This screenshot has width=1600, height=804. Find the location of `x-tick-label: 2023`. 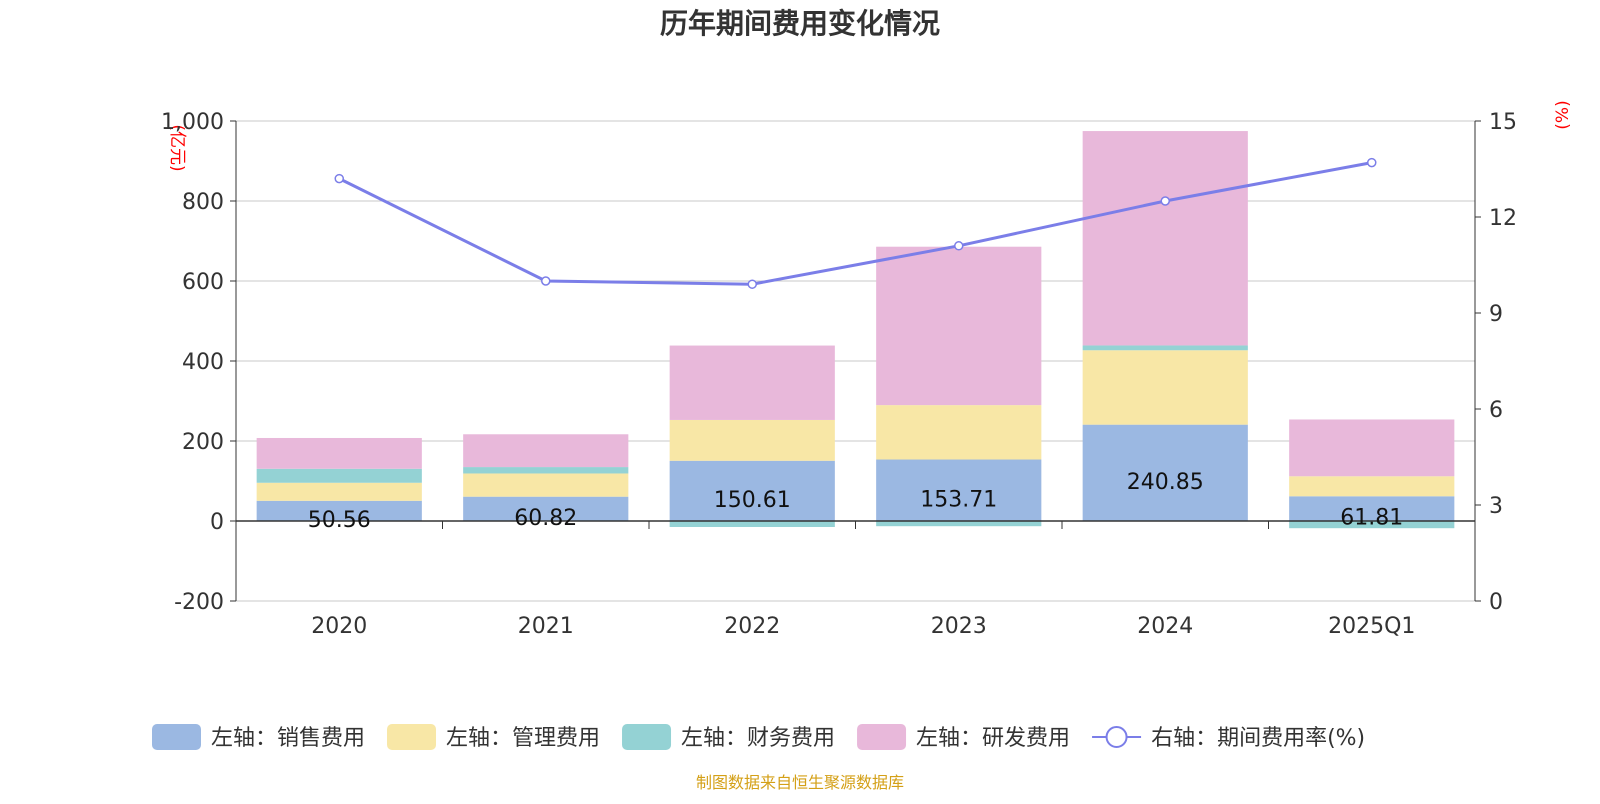

x-tick-label: 2023 is located at coordinates (959, 626).